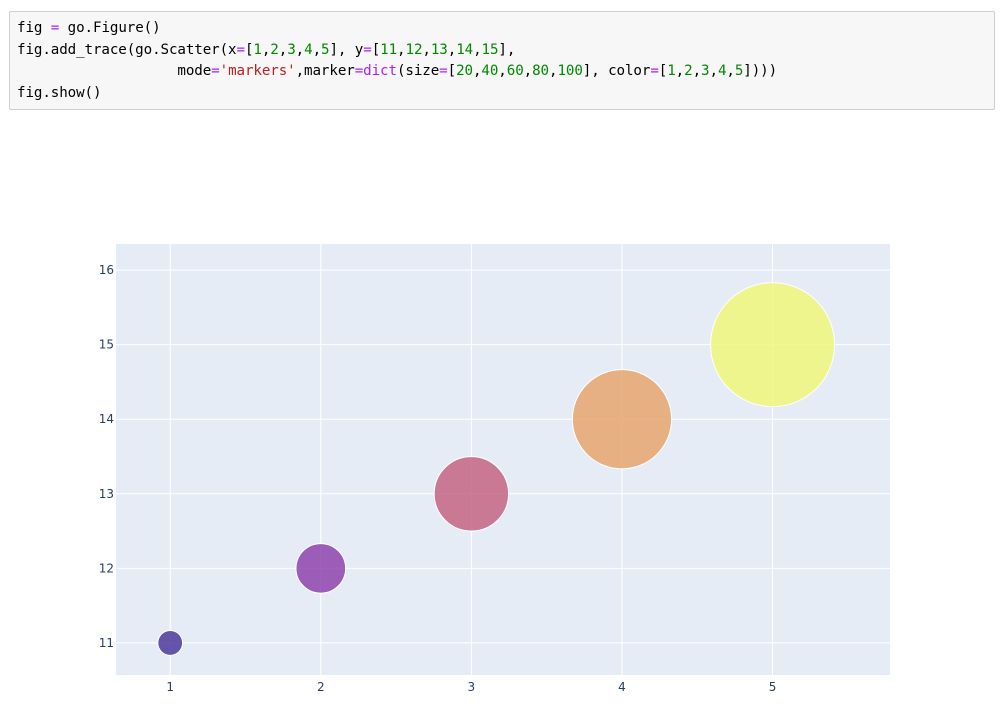 This screenshot has width=1006, height=713. I want to click on code-token: 40, so click(490, 71).